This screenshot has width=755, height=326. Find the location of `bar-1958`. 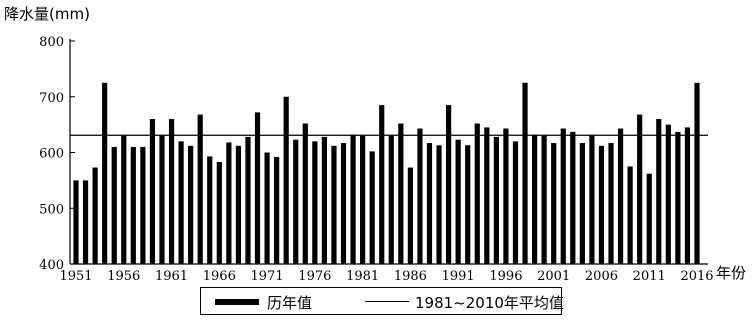

bar-1958 is located at coordinates (143, 205).